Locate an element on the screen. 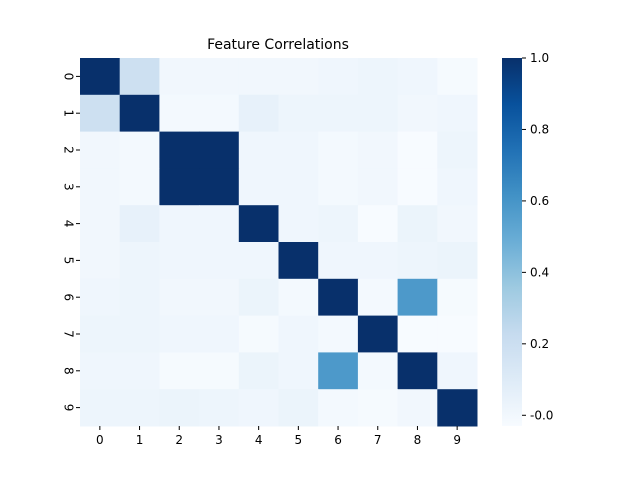 The width and height of the screenshot is (640, 480). x-tick-label: 1 is located at coordinates (140, 440).